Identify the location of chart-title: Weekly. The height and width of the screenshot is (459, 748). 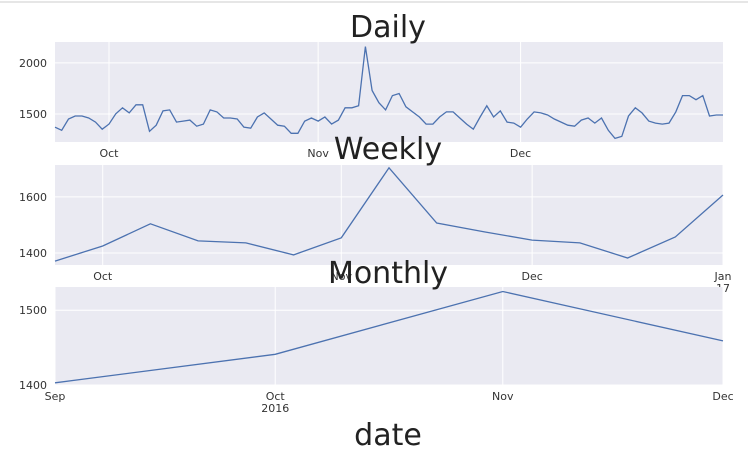
(388, 149).